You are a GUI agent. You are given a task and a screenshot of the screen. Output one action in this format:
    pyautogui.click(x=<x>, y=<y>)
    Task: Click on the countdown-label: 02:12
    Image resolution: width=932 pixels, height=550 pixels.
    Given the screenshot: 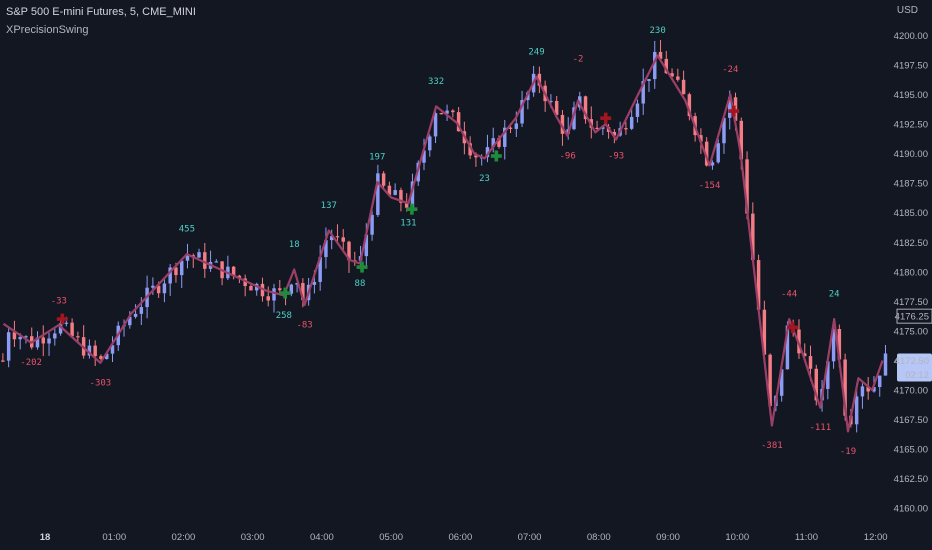 What is the action you would take?
    pyautogui.click(x=917, y=375)
    